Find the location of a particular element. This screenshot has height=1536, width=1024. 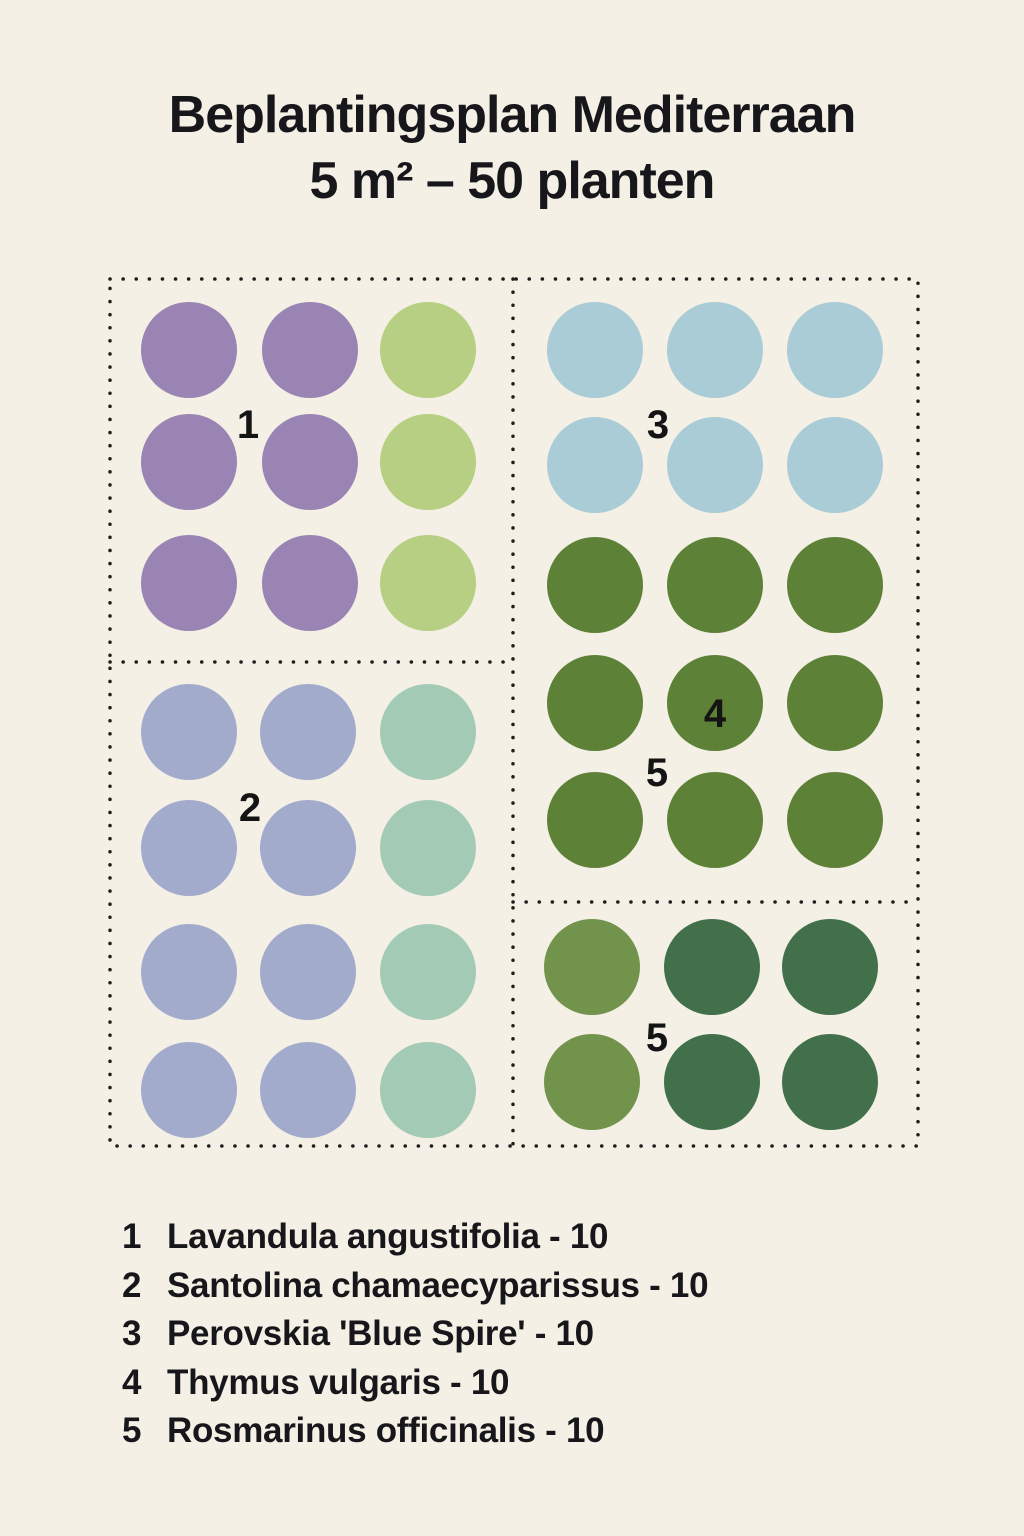

legend-item-number: 5 is located at coordinates (132, 1431).